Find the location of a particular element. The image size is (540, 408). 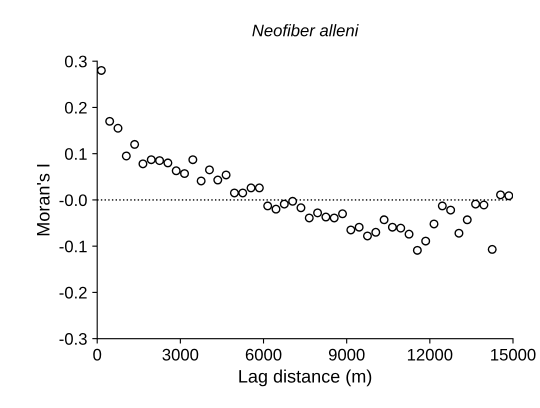

y-axis-title: Moran's I is located at coordinates (43, 200).